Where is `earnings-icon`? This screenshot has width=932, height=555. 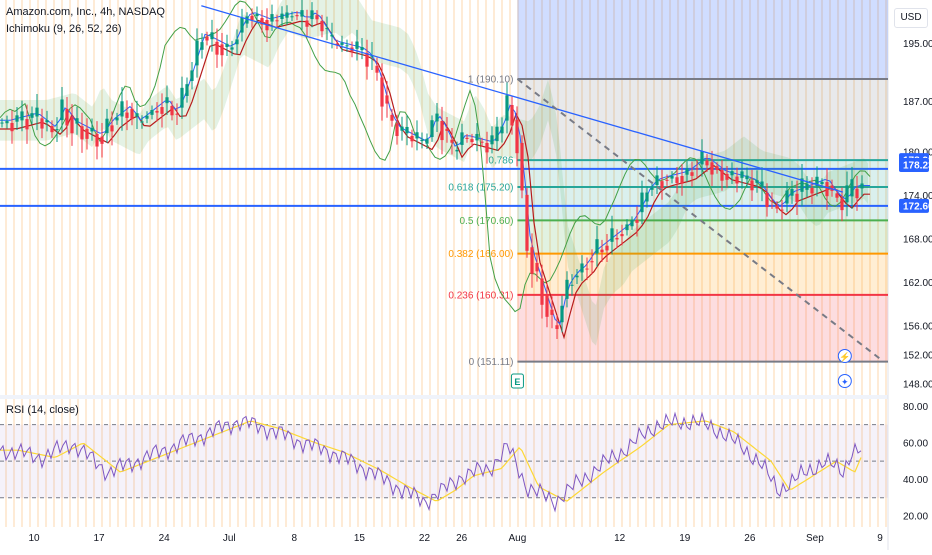 earnings-icon is located at coordinates (517, 381).